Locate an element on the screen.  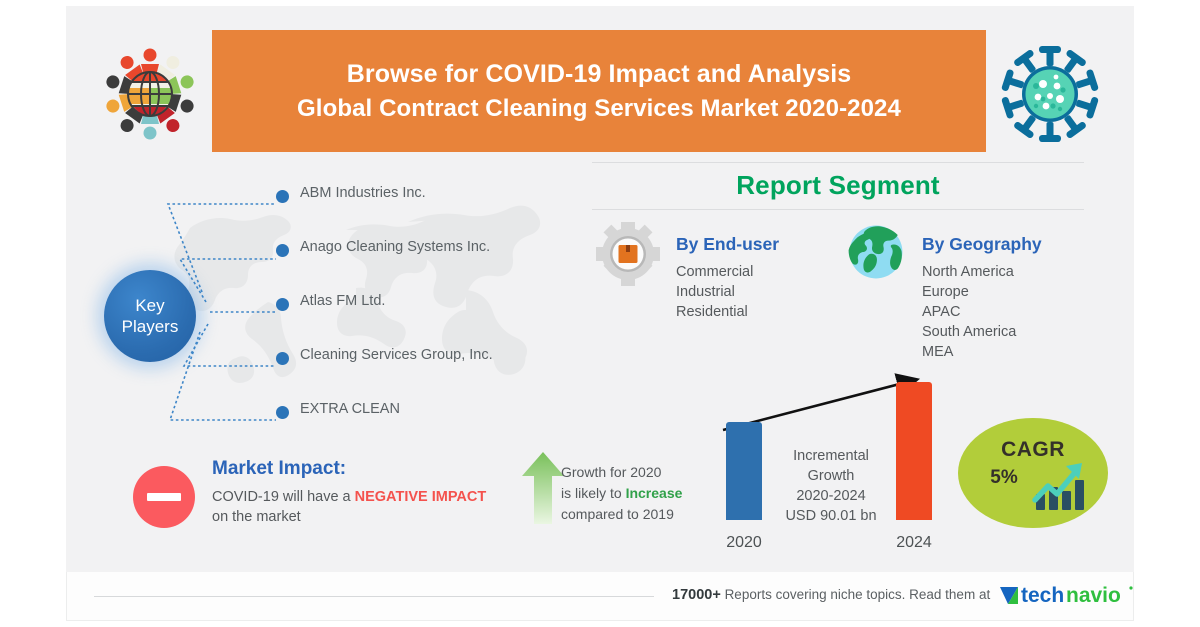
list-item: EXTRA CLEAN is located at coordinates (426, 428).